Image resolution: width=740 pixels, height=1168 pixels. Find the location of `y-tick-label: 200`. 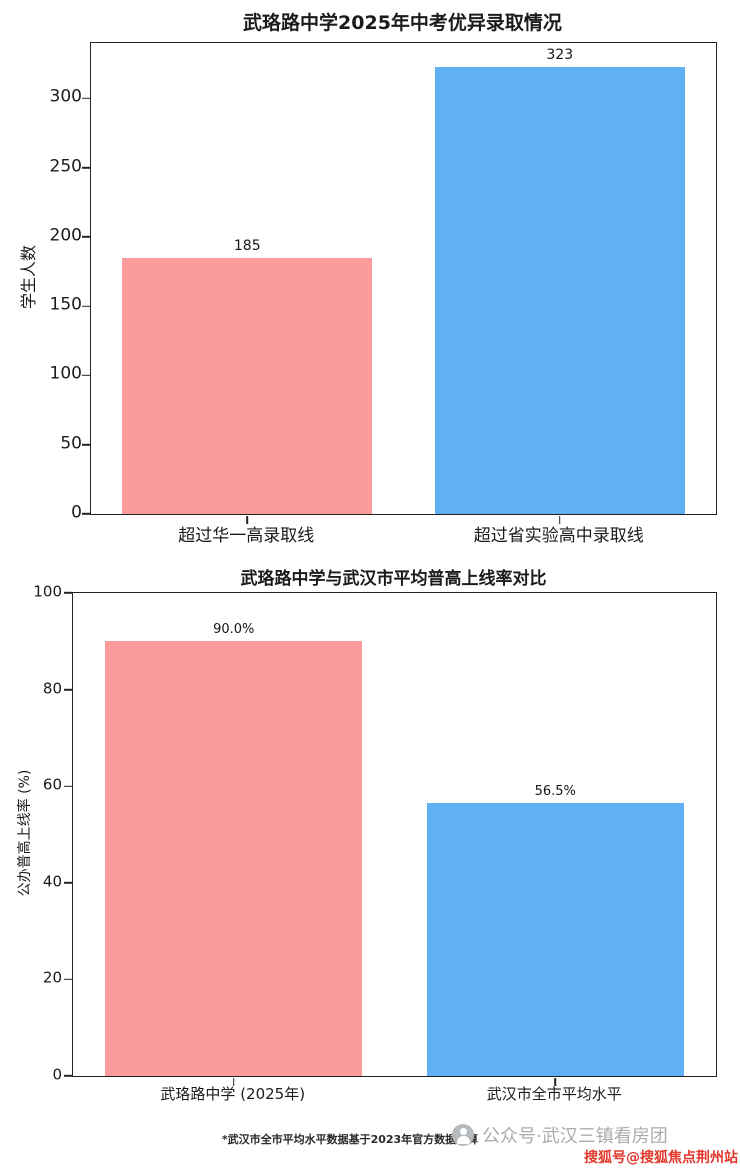

y-tick-label: 200 is located at coordinates (65, 235).